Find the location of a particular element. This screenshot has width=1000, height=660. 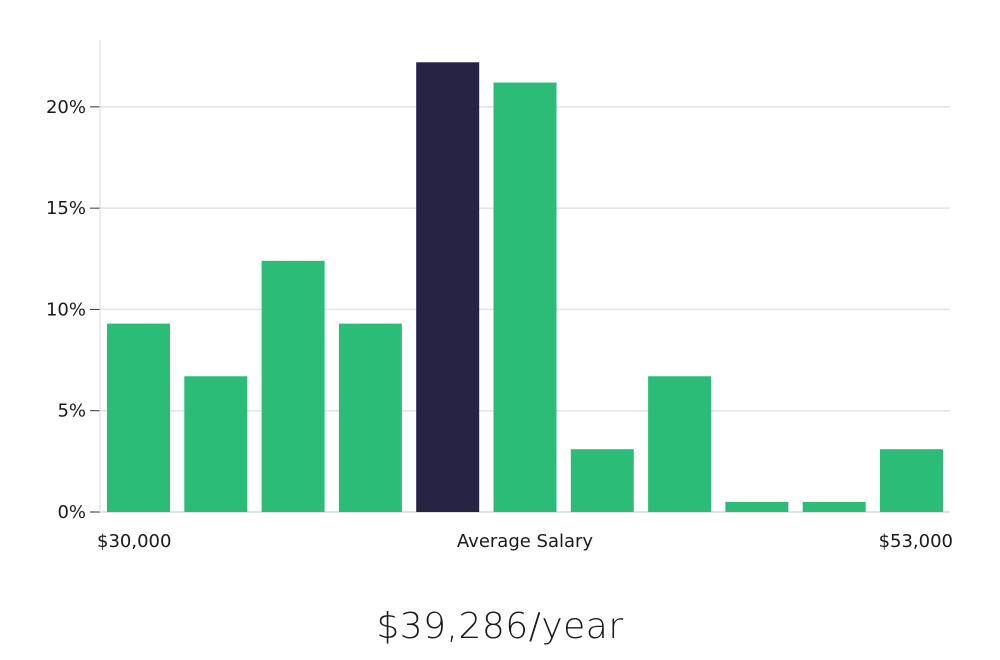

x-axis-title: Average Salary is located at coordinates (525, 541).